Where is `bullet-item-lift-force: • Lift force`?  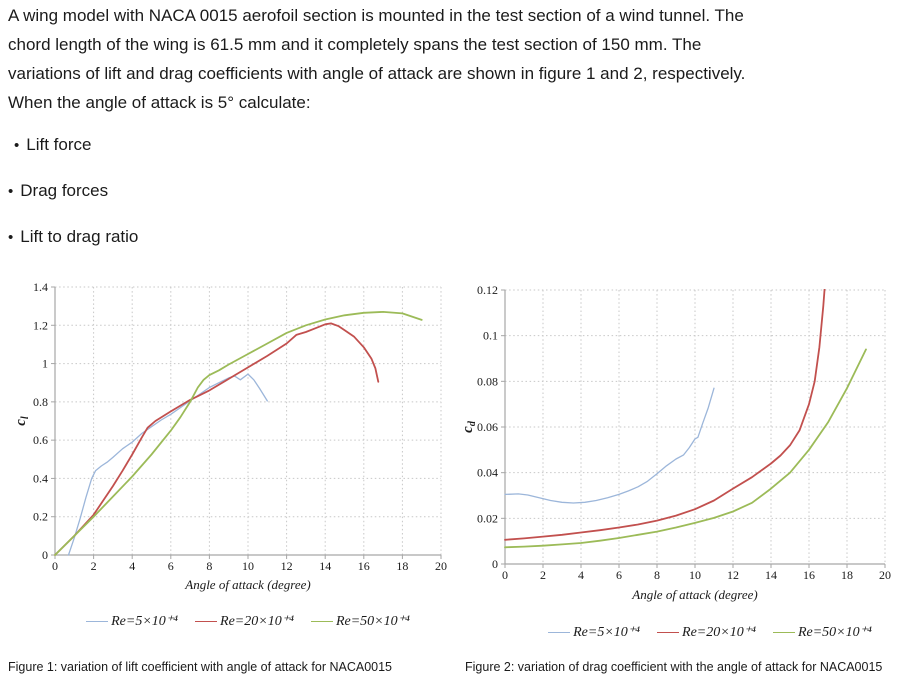 bullet-item-lift-force: • Lift force is located at coordinates (52, 145).